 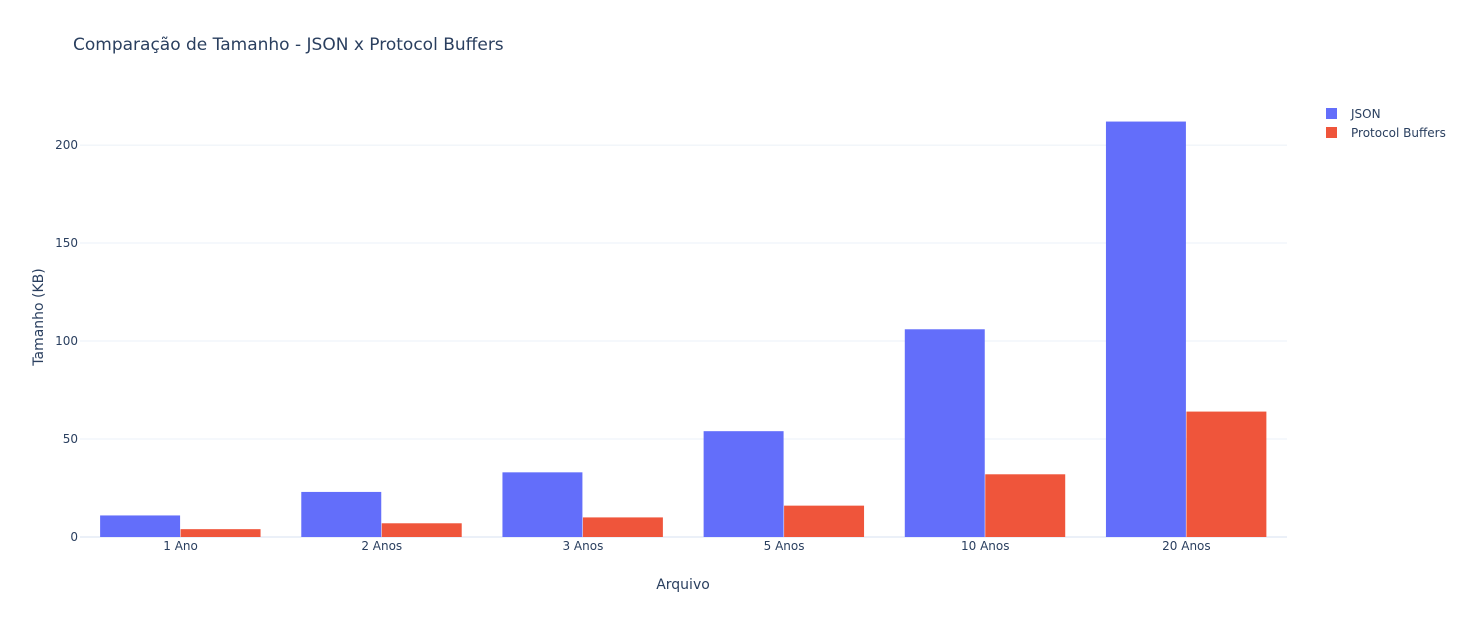 I want to click on y-tick-label: 0, so click(x=74, y=537).